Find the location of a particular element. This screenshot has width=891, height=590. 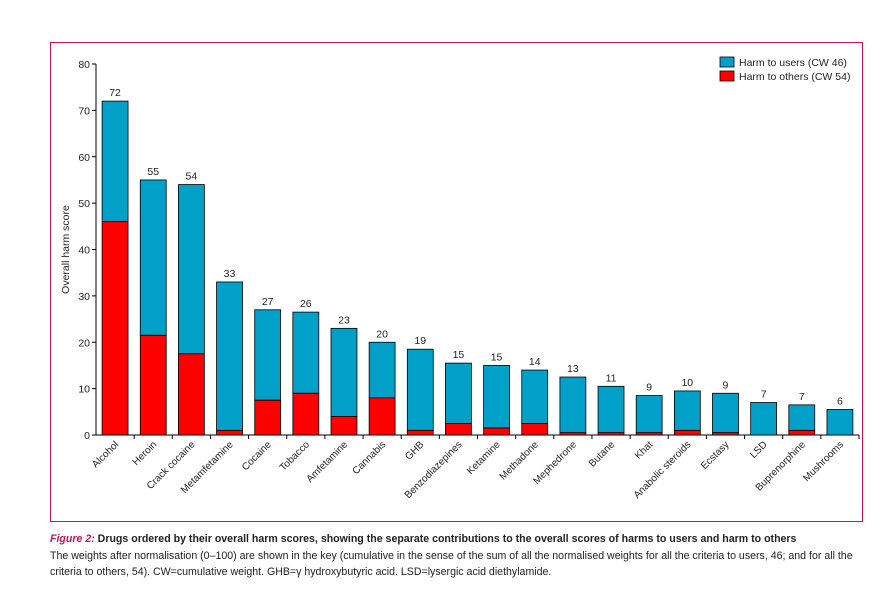

x-category-label: Butane is located at coordinates (602, 454).